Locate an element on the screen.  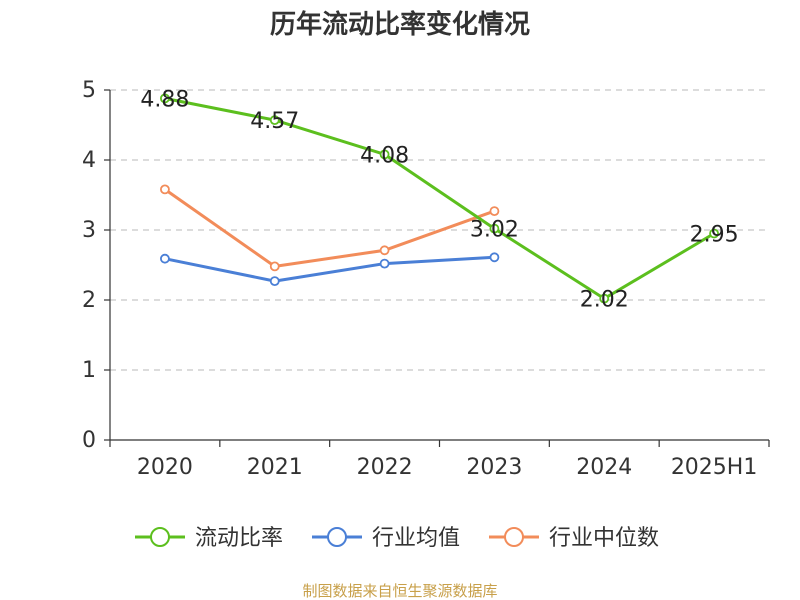
data-label: 4.08 is located at coordinates (384, 155).